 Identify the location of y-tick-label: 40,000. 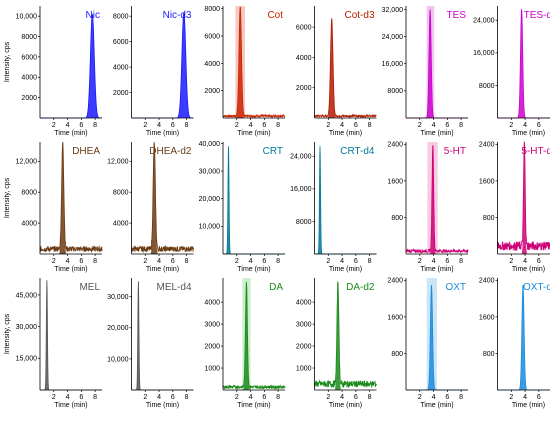
(210, 144).